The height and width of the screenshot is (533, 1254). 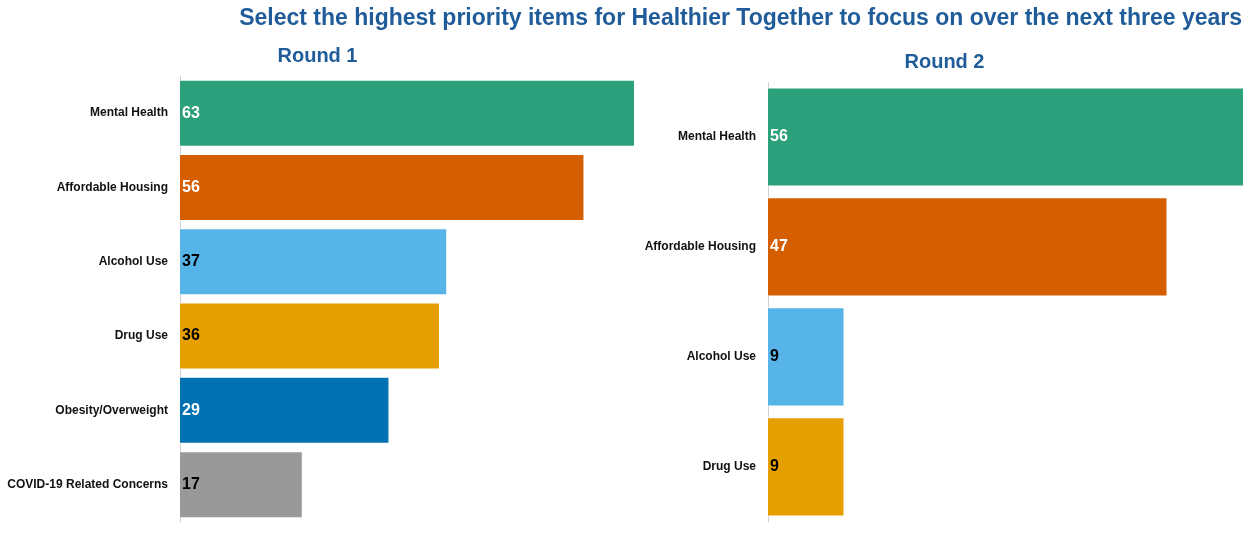 I want to click on data-label: 37, so click(x=191, y=261).